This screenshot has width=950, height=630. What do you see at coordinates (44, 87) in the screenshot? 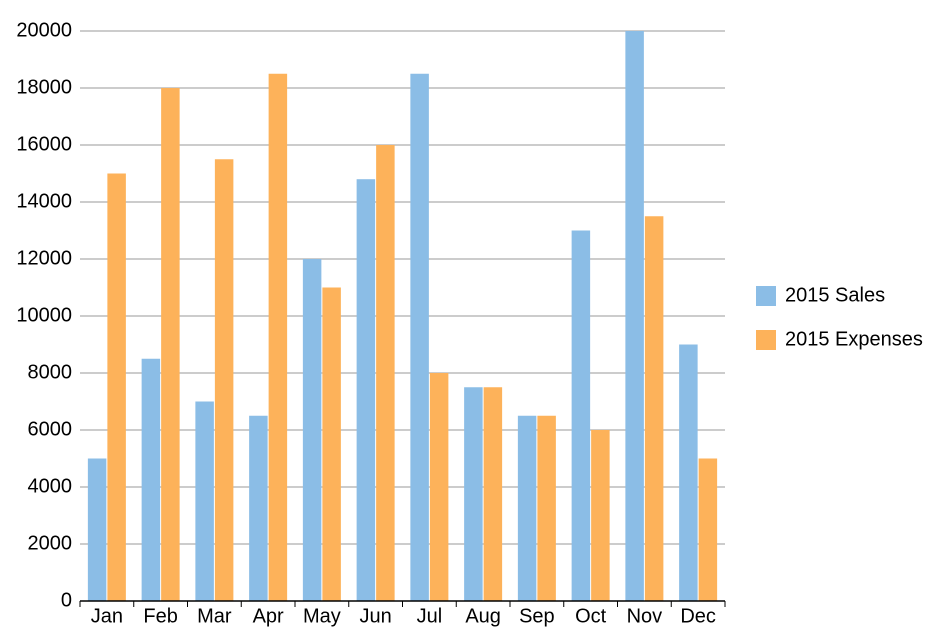
I see `y-tick-label: 18000` at bounding box center [44, 87].